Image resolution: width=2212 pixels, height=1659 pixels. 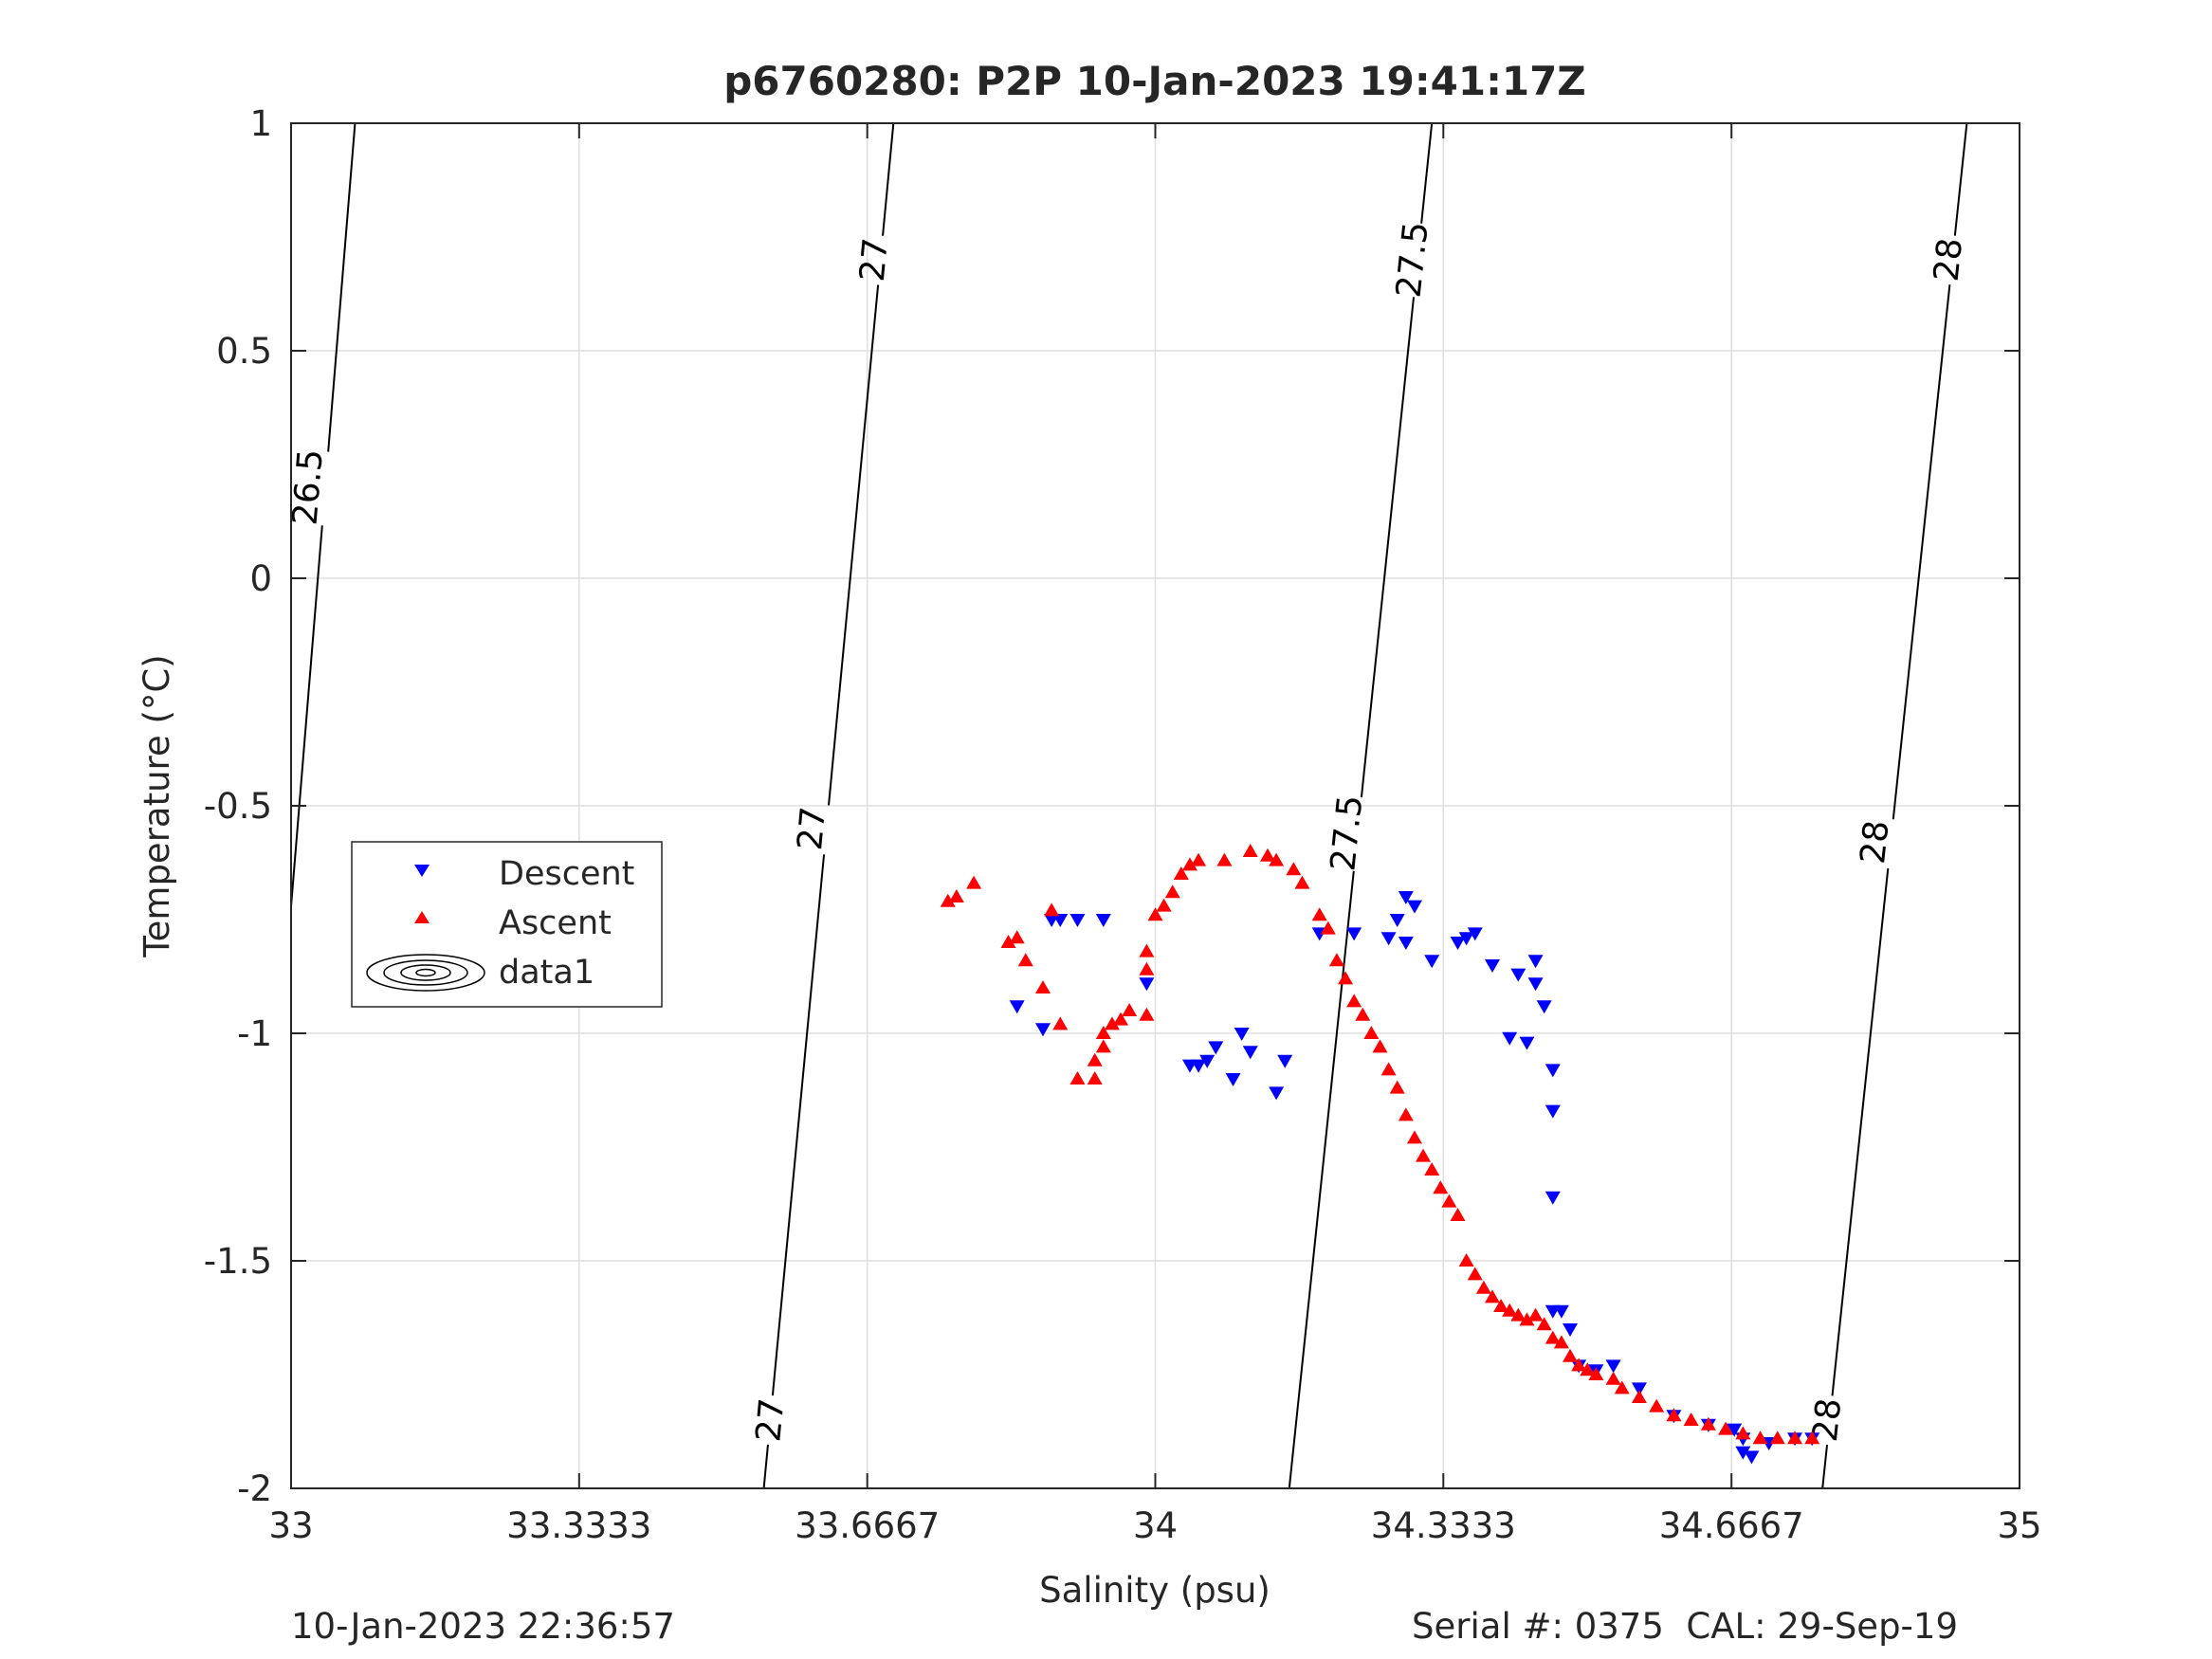 What do you see at coordinates (867, 1525) in the screenshot?
I see `x-tick-label: 33.6667` at bounding box center [867, 1525].